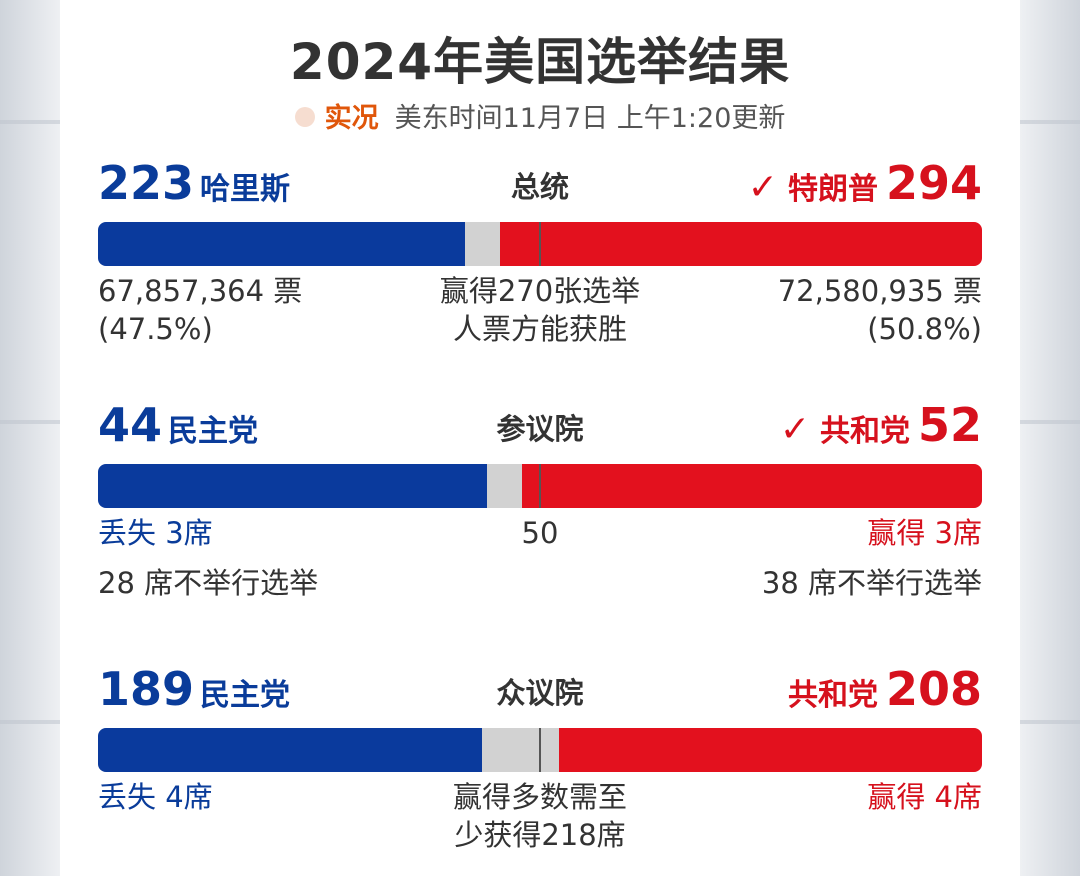  I want to click on dem-ev-count: 223, so click(146, 183).